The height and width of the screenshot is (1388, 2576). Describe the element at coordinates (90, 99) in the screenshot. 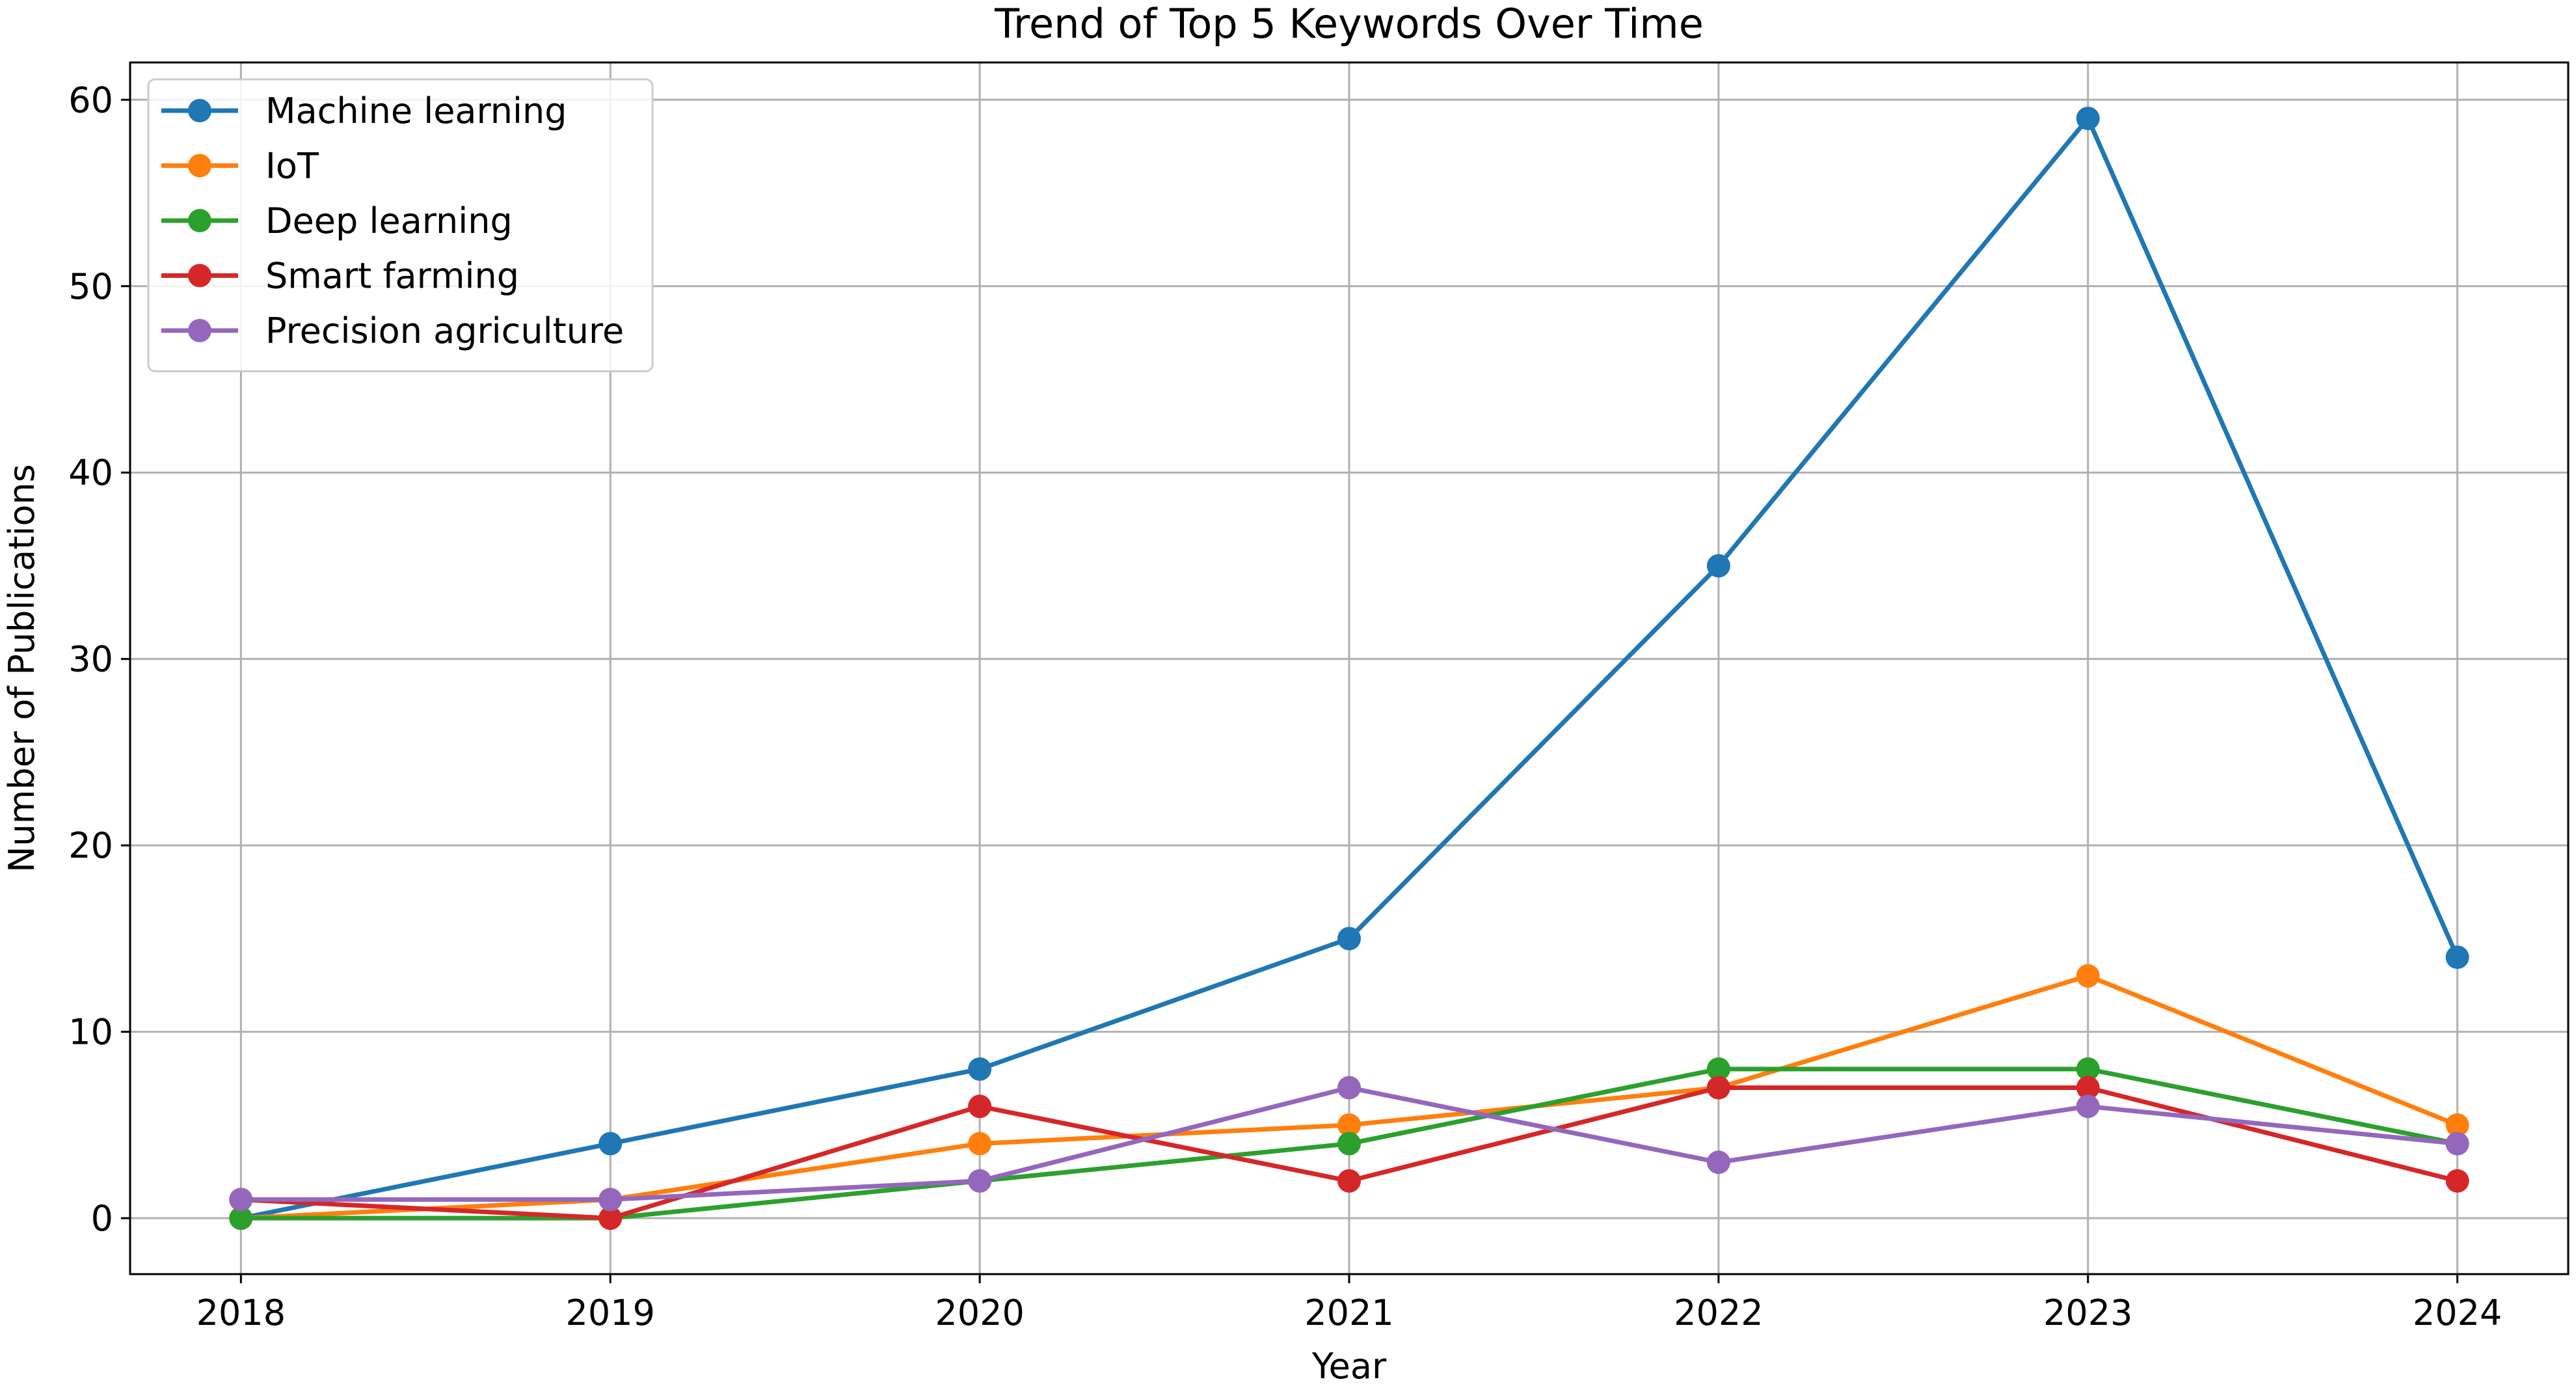

I see `y-tick-label: 60` at that location.